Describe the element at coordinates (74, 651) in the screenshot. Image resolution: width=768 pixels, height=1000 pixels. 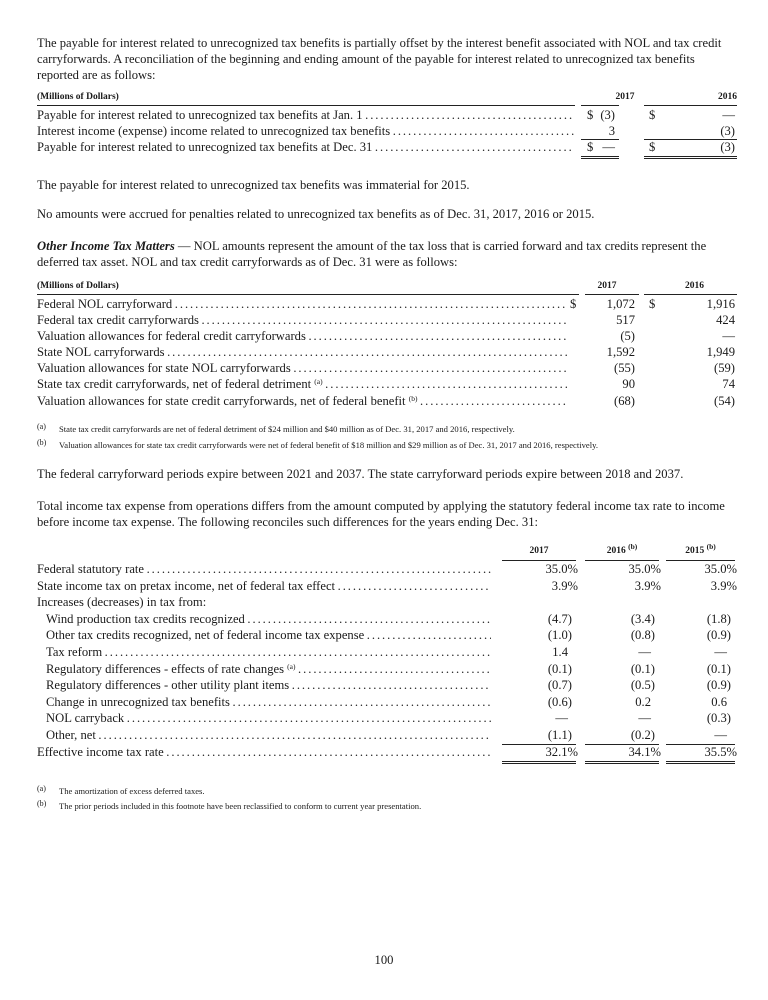
I see `row-label-text: Tax reform` at that location.